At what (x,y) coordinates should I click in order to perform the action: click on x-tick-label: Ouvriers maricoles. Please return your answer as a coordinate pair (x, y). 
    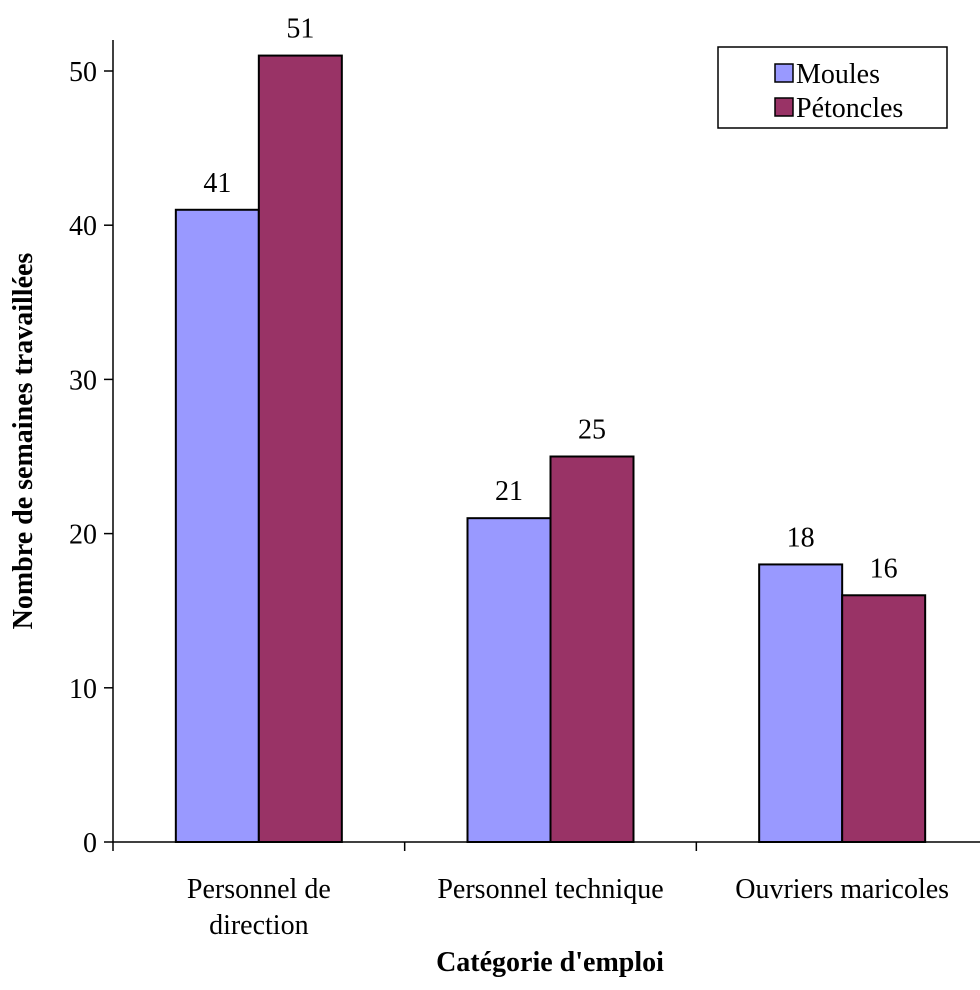
    Looking at the image, I should click on (842, 889).